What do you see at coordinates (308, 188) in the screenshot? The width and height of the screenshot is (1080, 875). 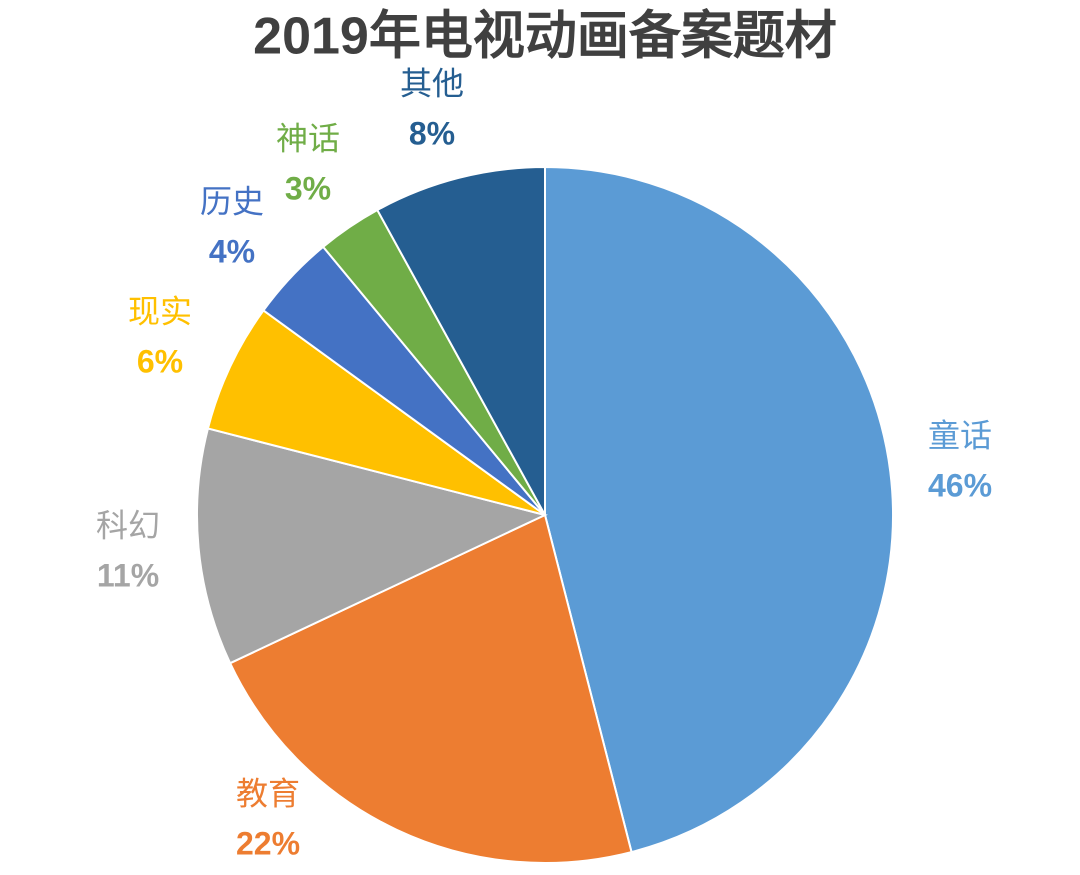 I see `slice-value-label: 3%` at bounding box center [308, 188].